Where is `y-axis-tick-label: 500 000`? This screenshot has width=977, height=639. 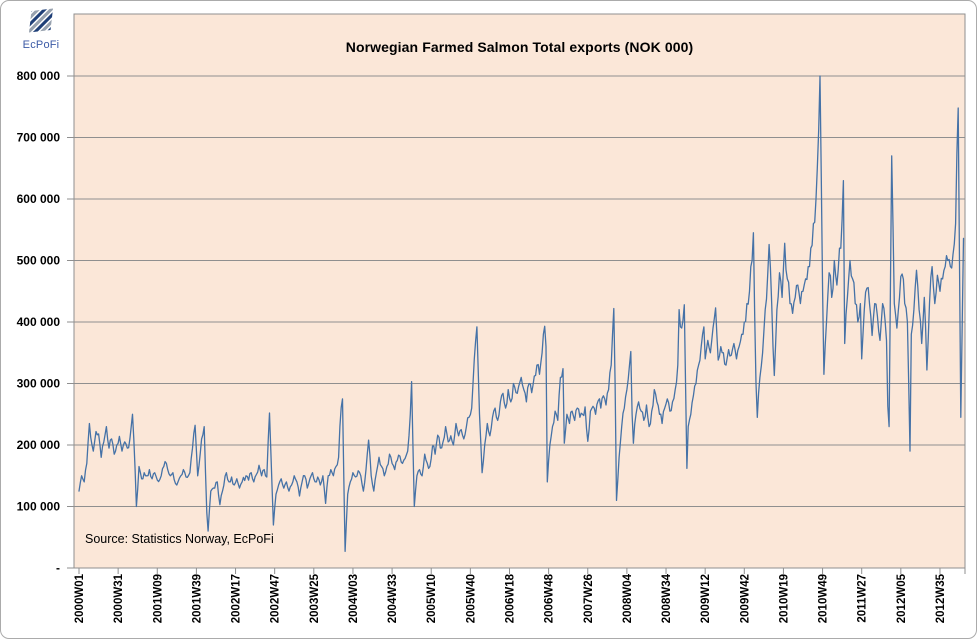
y-axis-tick-label: 500 000 is located at coordinates (39, 261).